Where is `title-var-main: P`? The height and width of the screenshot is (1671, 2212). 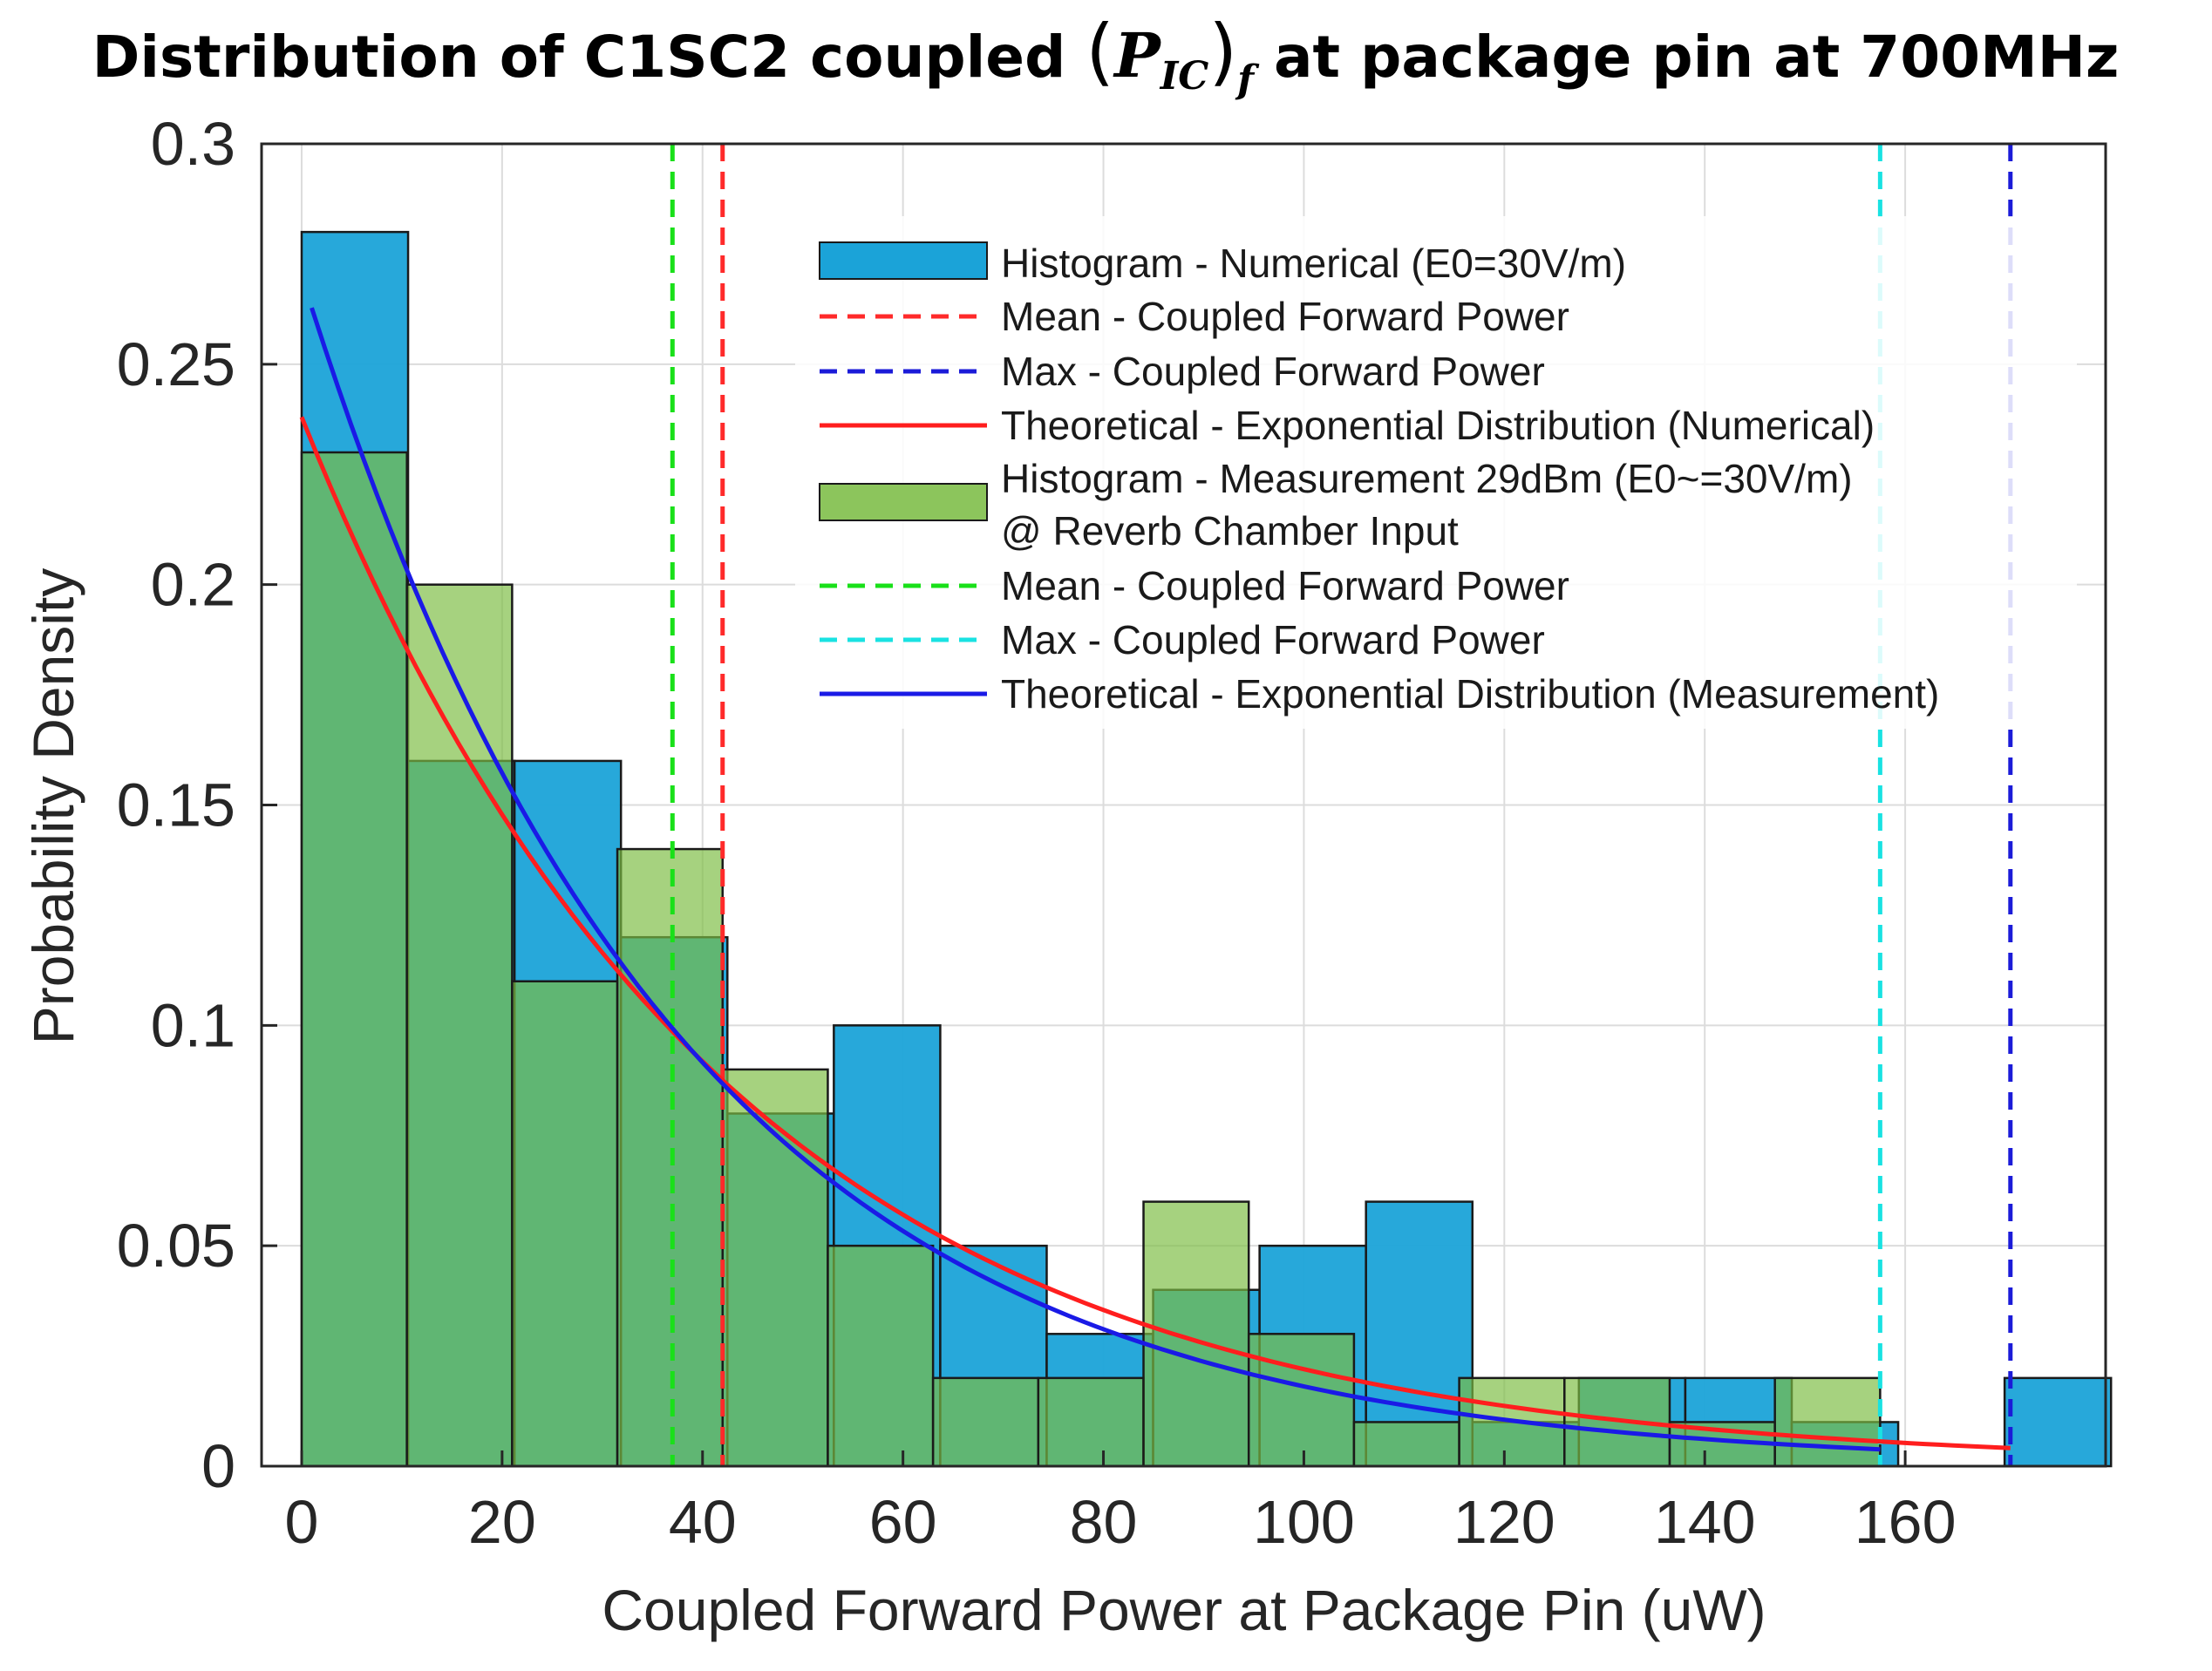
title-var-main: P is located at coordinates (1137, 56).